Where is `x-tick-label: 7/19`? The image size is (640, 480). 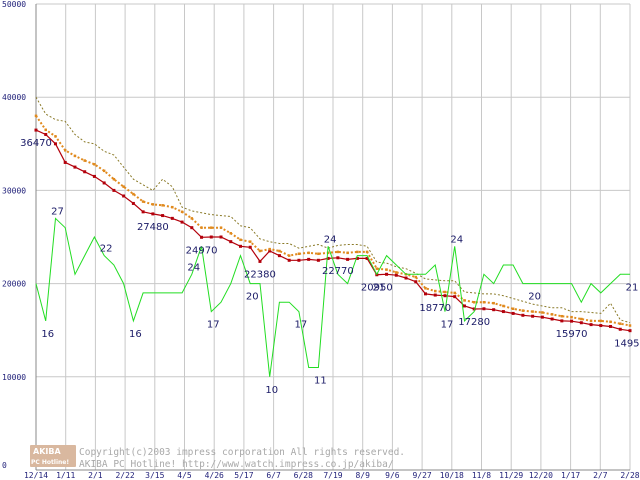
x-tick-label: 7/19 is located at coordinates (332, 475).